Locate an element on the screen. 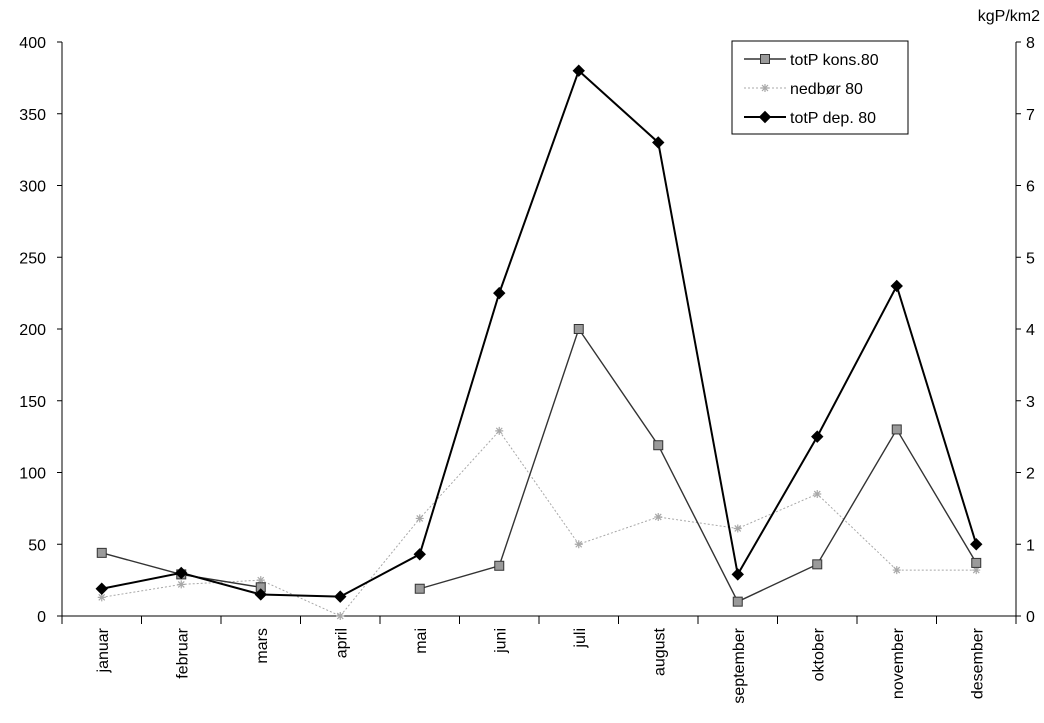 This screenshot has height=723, width=1044. y-right-tick-label: 1 is located at coordinates (1030, 545).